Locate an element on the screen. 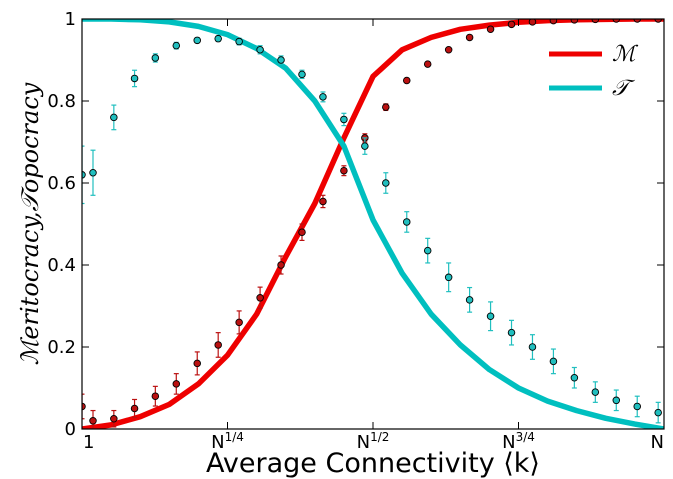  x-tick-label: 1 is located at coordinates (88, 442).